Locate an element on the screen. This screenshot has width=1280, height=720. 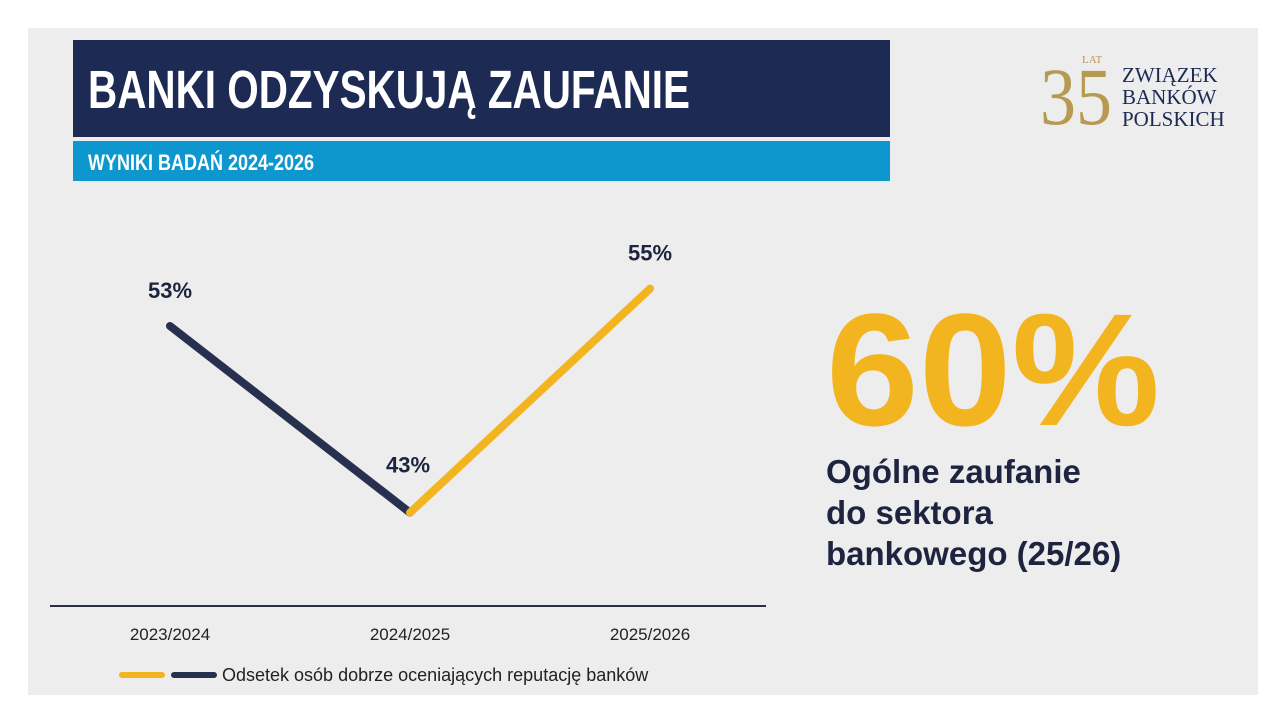
logo-text: ZWIĄZEK is located at coordinates (1170, 75).